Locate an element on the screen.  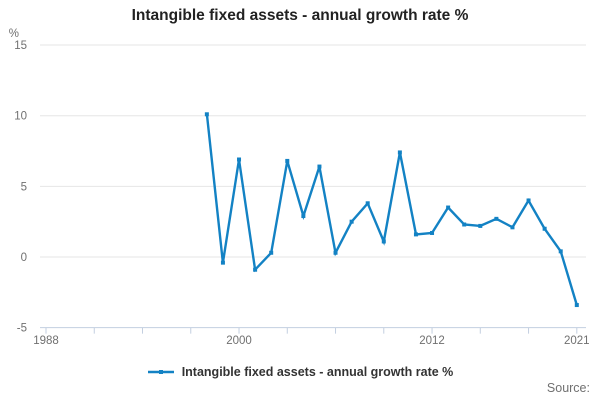
y-tick-label: 0 is located at coordinates (24, 258).